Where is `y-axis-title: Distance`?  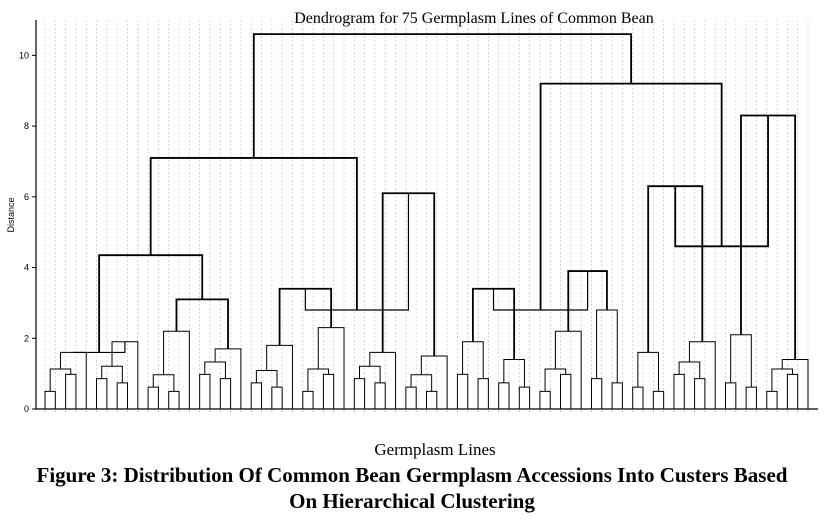
y-axis-title: Distance is located at coordinates (11, 214).